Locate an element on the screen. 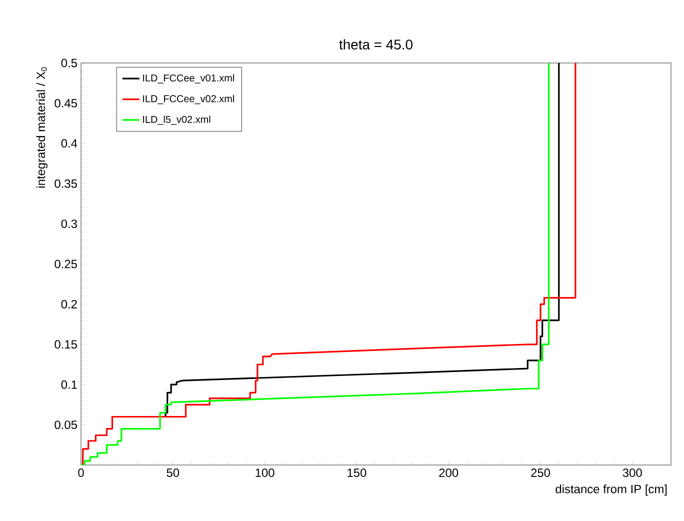 This screenshot has width=684, height=521. y-tick-label: 0.25 is located at coordinates (65, 264).